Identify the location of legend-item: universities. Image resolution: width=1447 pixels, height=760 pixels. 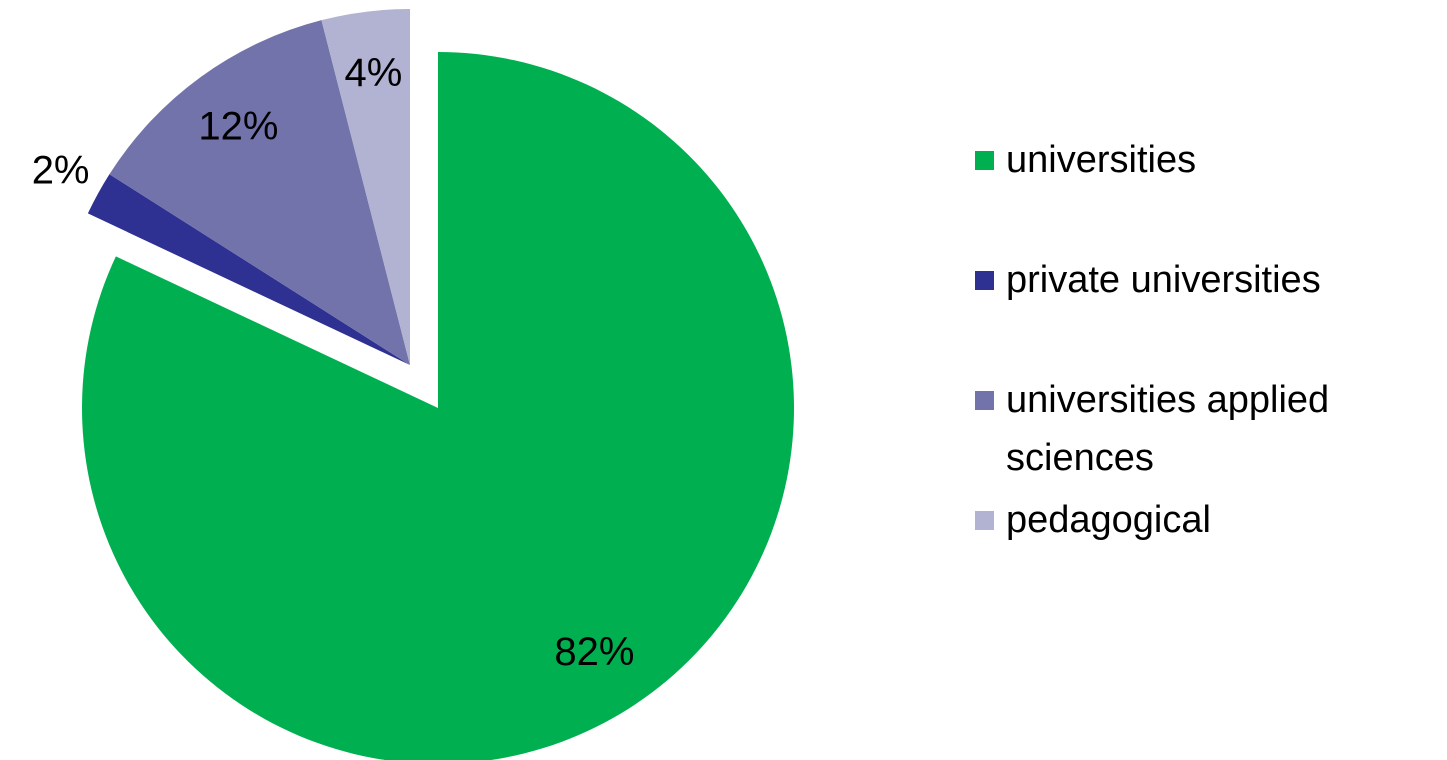
(1205, 160).